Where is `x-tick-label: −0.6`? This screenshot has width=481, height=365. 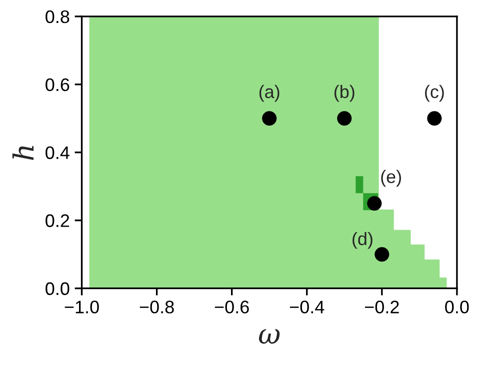 x-tick-label: −0.6 is located at coordinates (231, 307).